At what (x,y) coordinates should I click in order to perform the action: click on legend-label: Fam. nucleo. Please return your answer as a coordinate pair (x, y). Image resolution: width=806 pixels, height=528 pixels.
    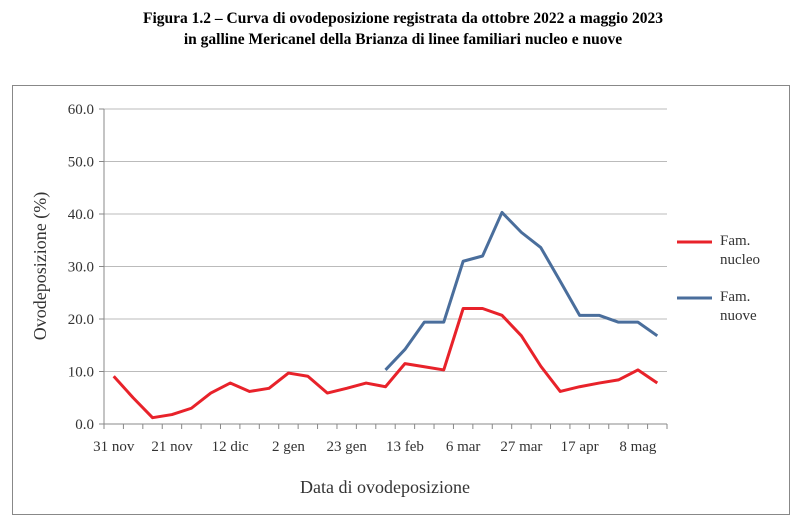
    Looking at the image, I should click on (740, 250).